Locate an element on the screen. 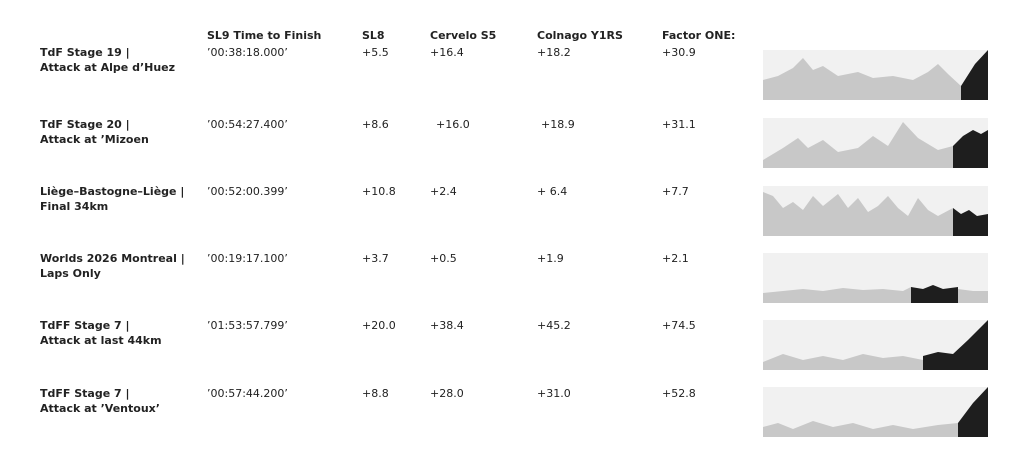 This screenshot has height=453, width=1024. column-header: Cervelo S5 is located at coordinates (463, 35).